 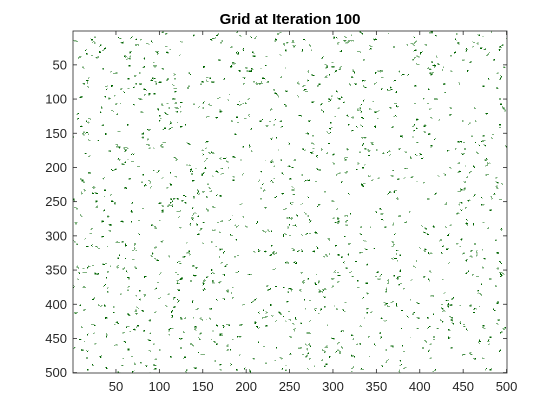 I want to click on x-tick-label-450: 450, so click(x=463, y=386).